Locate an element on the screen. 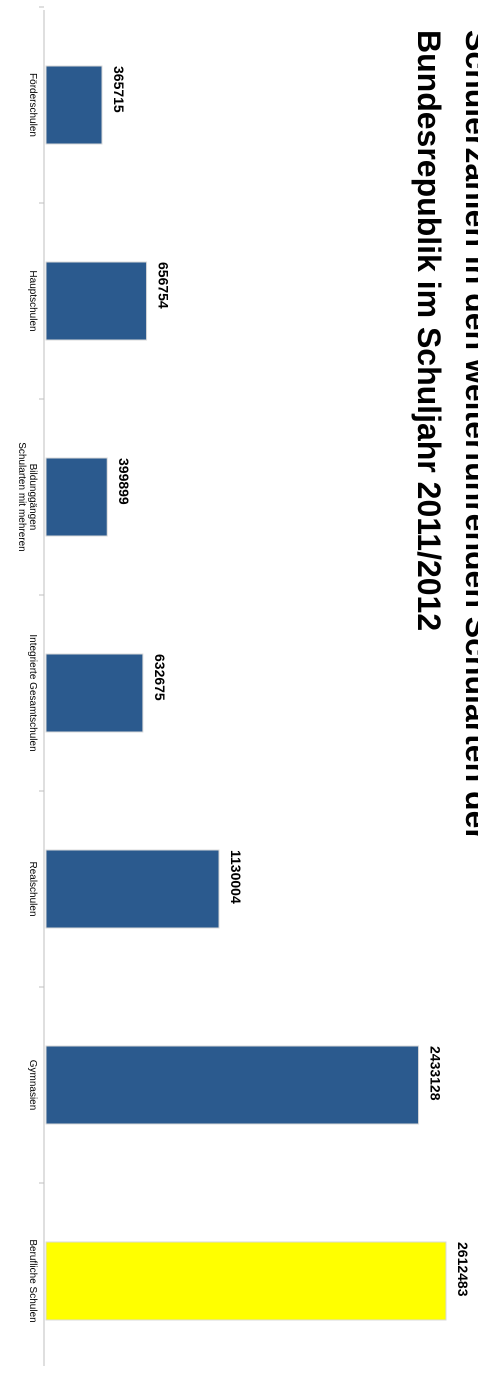 This screenshot has height=1373, width=478. category-label: Schularten mit mehreren is located at coordinates (21, 497).